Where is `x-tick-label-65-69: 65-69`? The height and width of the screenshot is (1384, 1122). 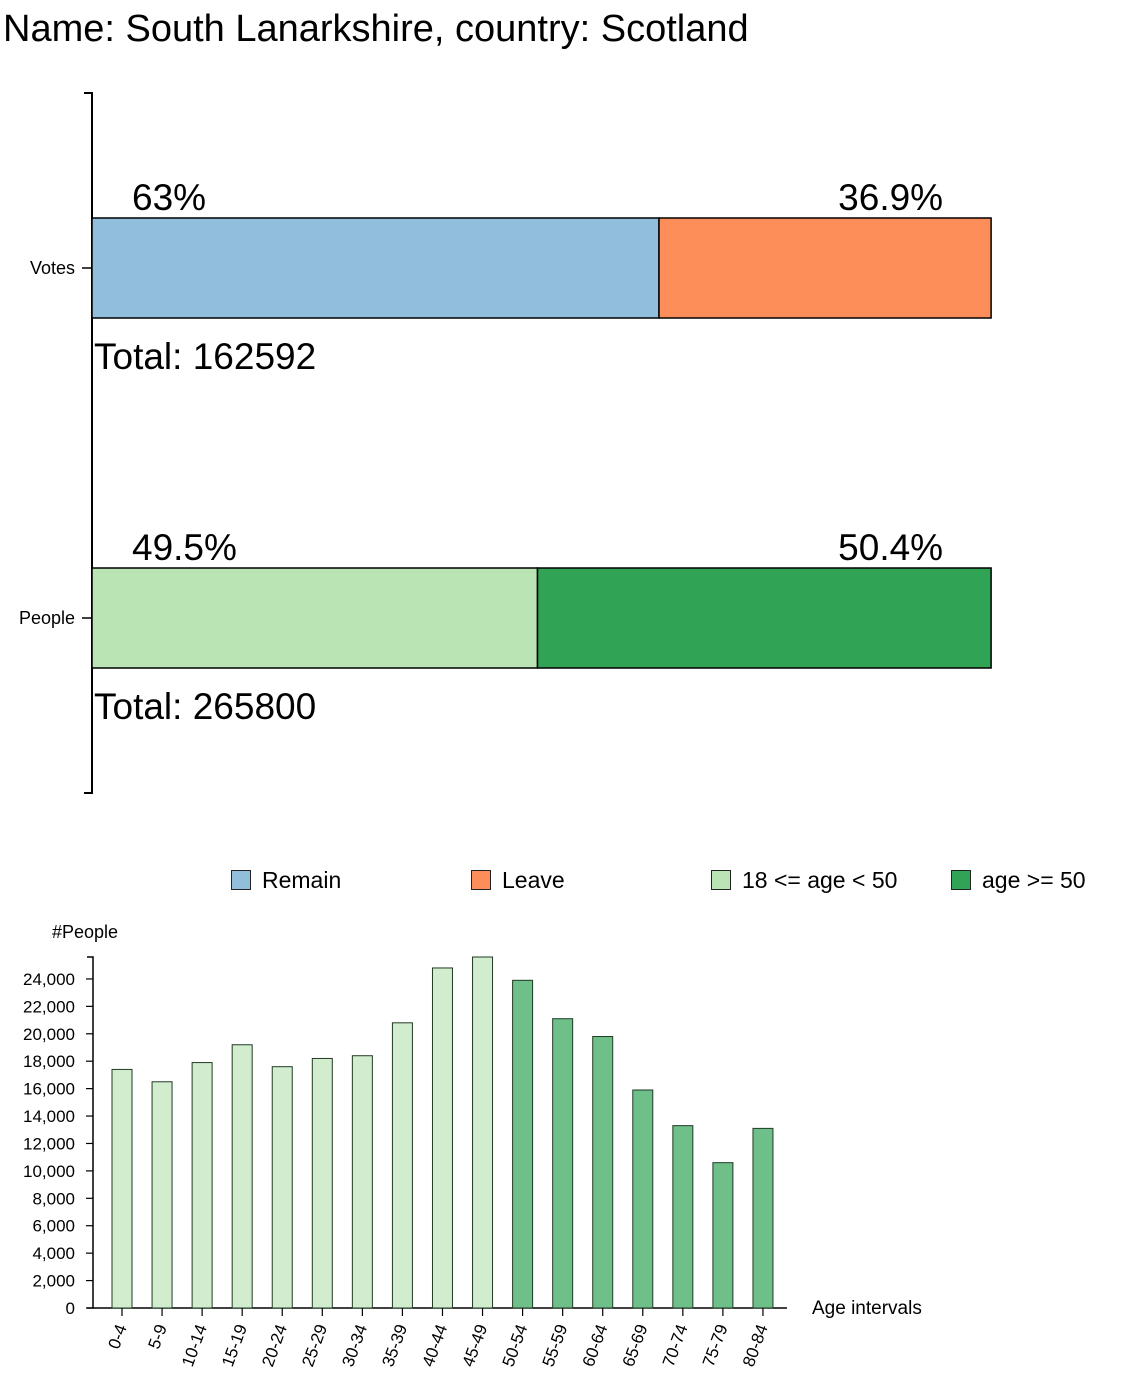
x-tick-label-65-69: 65-69 is located at coordinates (635, 1345).